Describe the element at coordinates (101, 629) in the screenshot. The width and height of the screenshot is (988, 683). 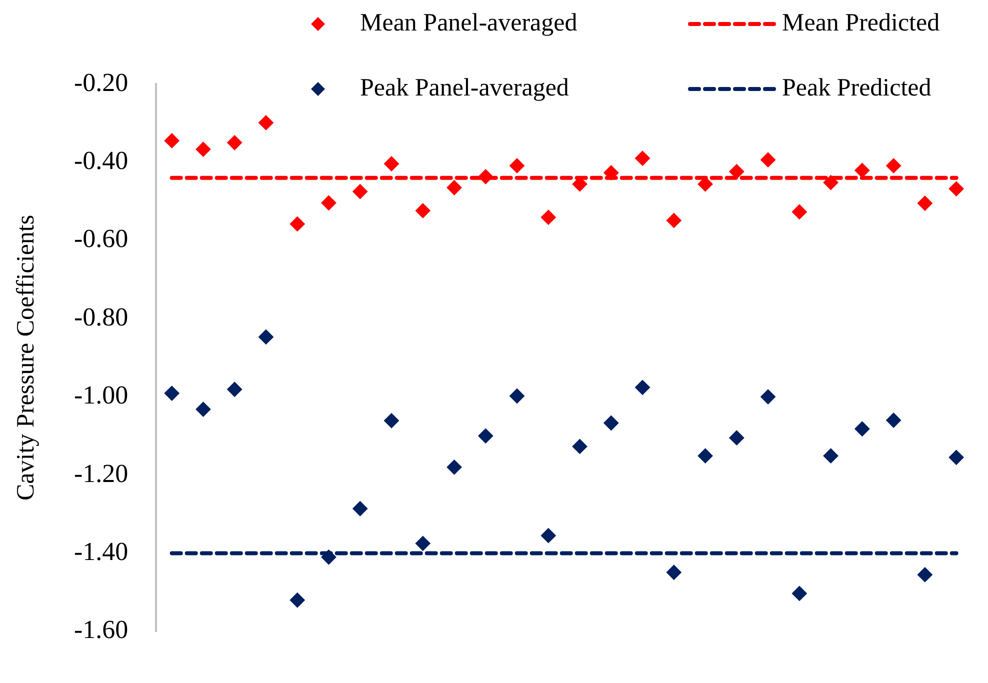
I see `y-tick-label: -1.60` at that location.